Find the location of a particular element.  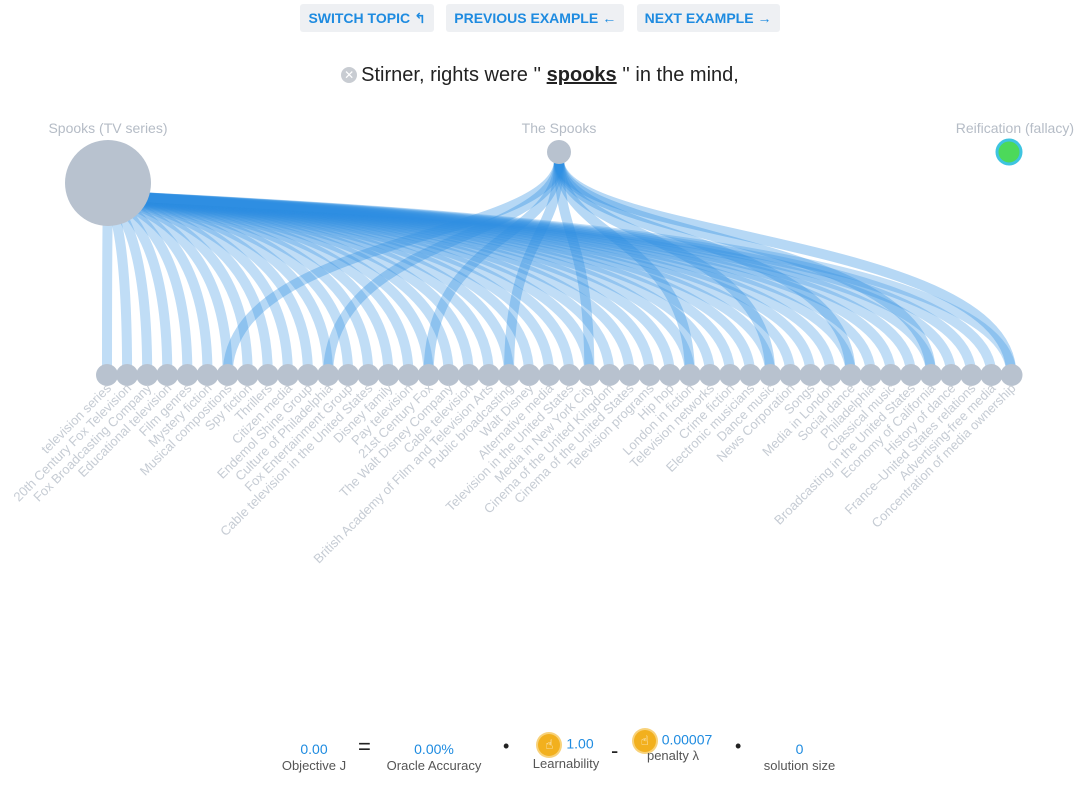

accuracy-metric: 0.00% Oracle Accuracy is located at coordinates (434, 756).